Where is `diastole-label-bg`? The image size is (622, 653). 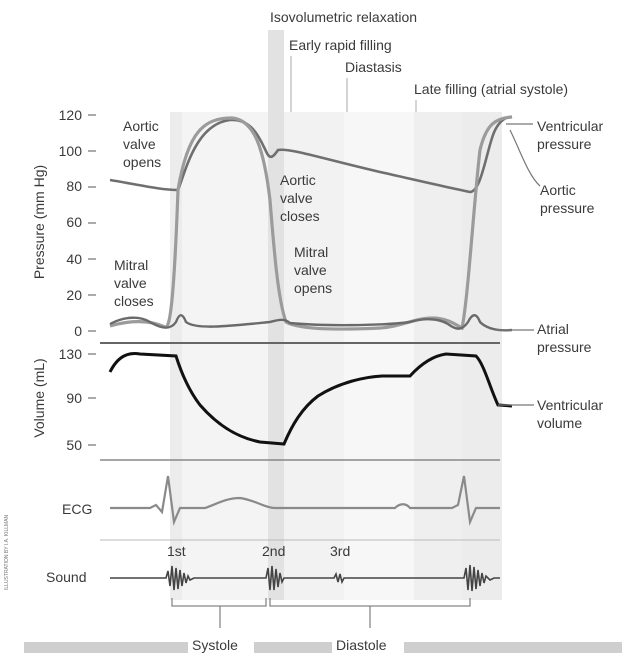
diastole-label-bg is located at coordinates (368, 643).